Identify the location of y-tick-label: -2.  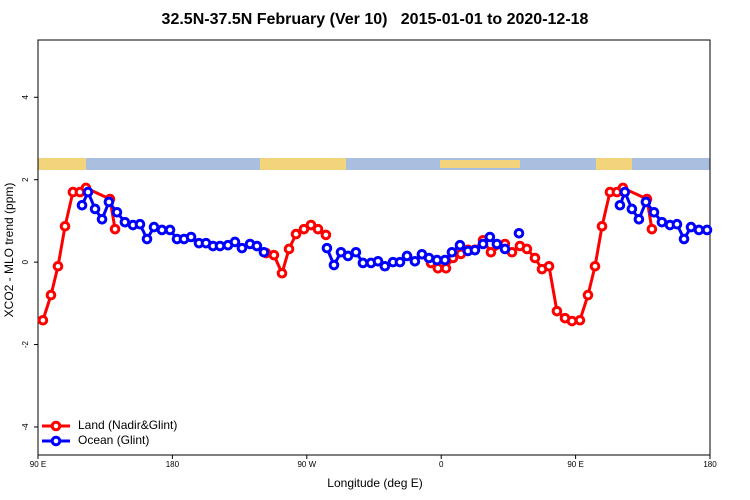
(25, 344).